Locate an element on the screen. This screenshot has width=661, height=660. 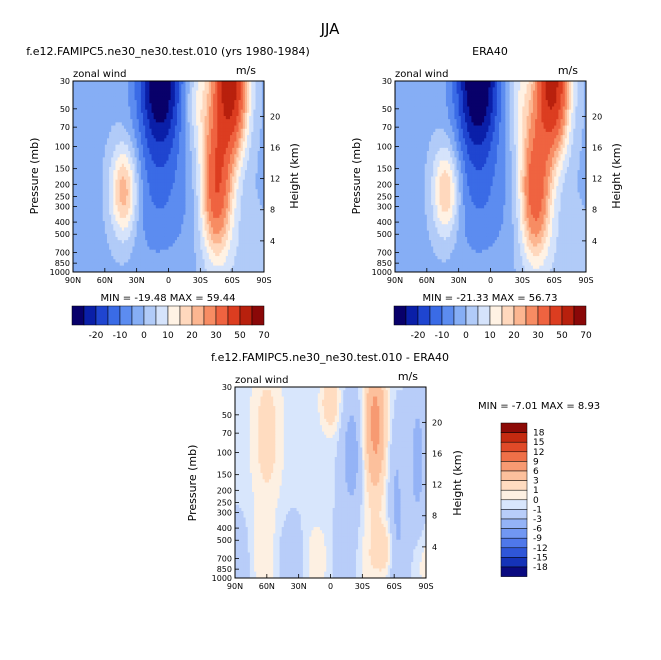
model-y-tick-label: 1000 is located at coordinates (60, 272).